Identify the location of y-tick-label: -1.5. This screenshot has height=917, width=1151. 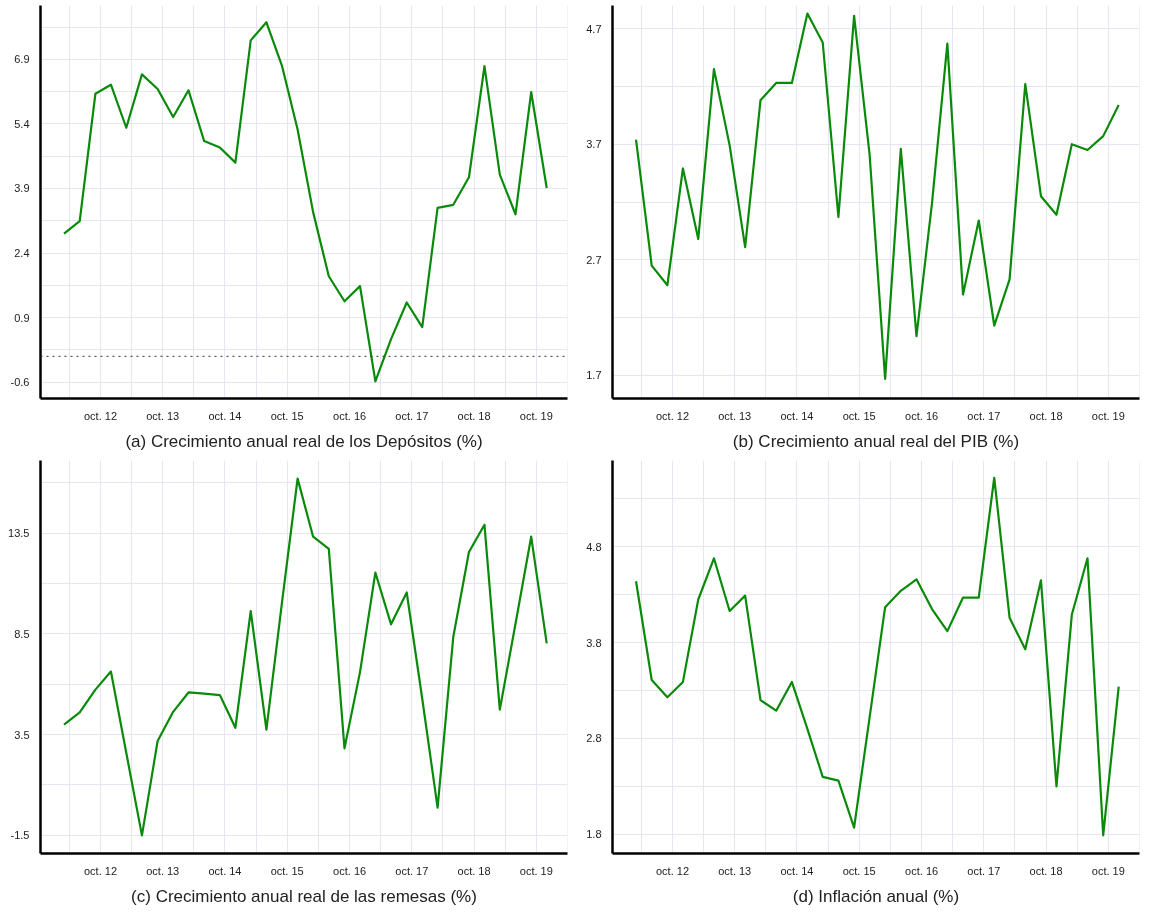
(20, 835).